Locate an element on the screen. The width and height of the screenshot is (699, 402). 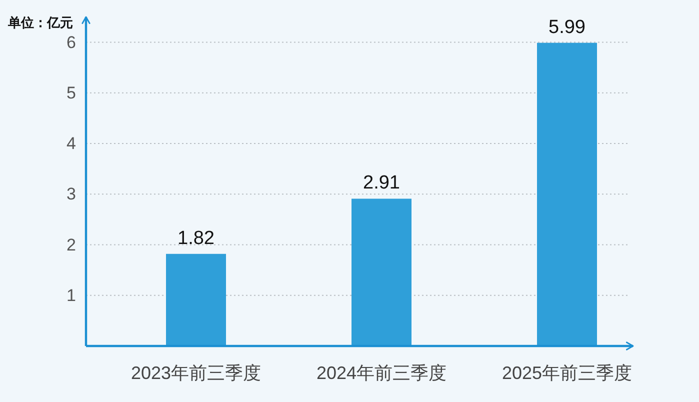
data-label: 5.99 is located at coordinates (567, 27).